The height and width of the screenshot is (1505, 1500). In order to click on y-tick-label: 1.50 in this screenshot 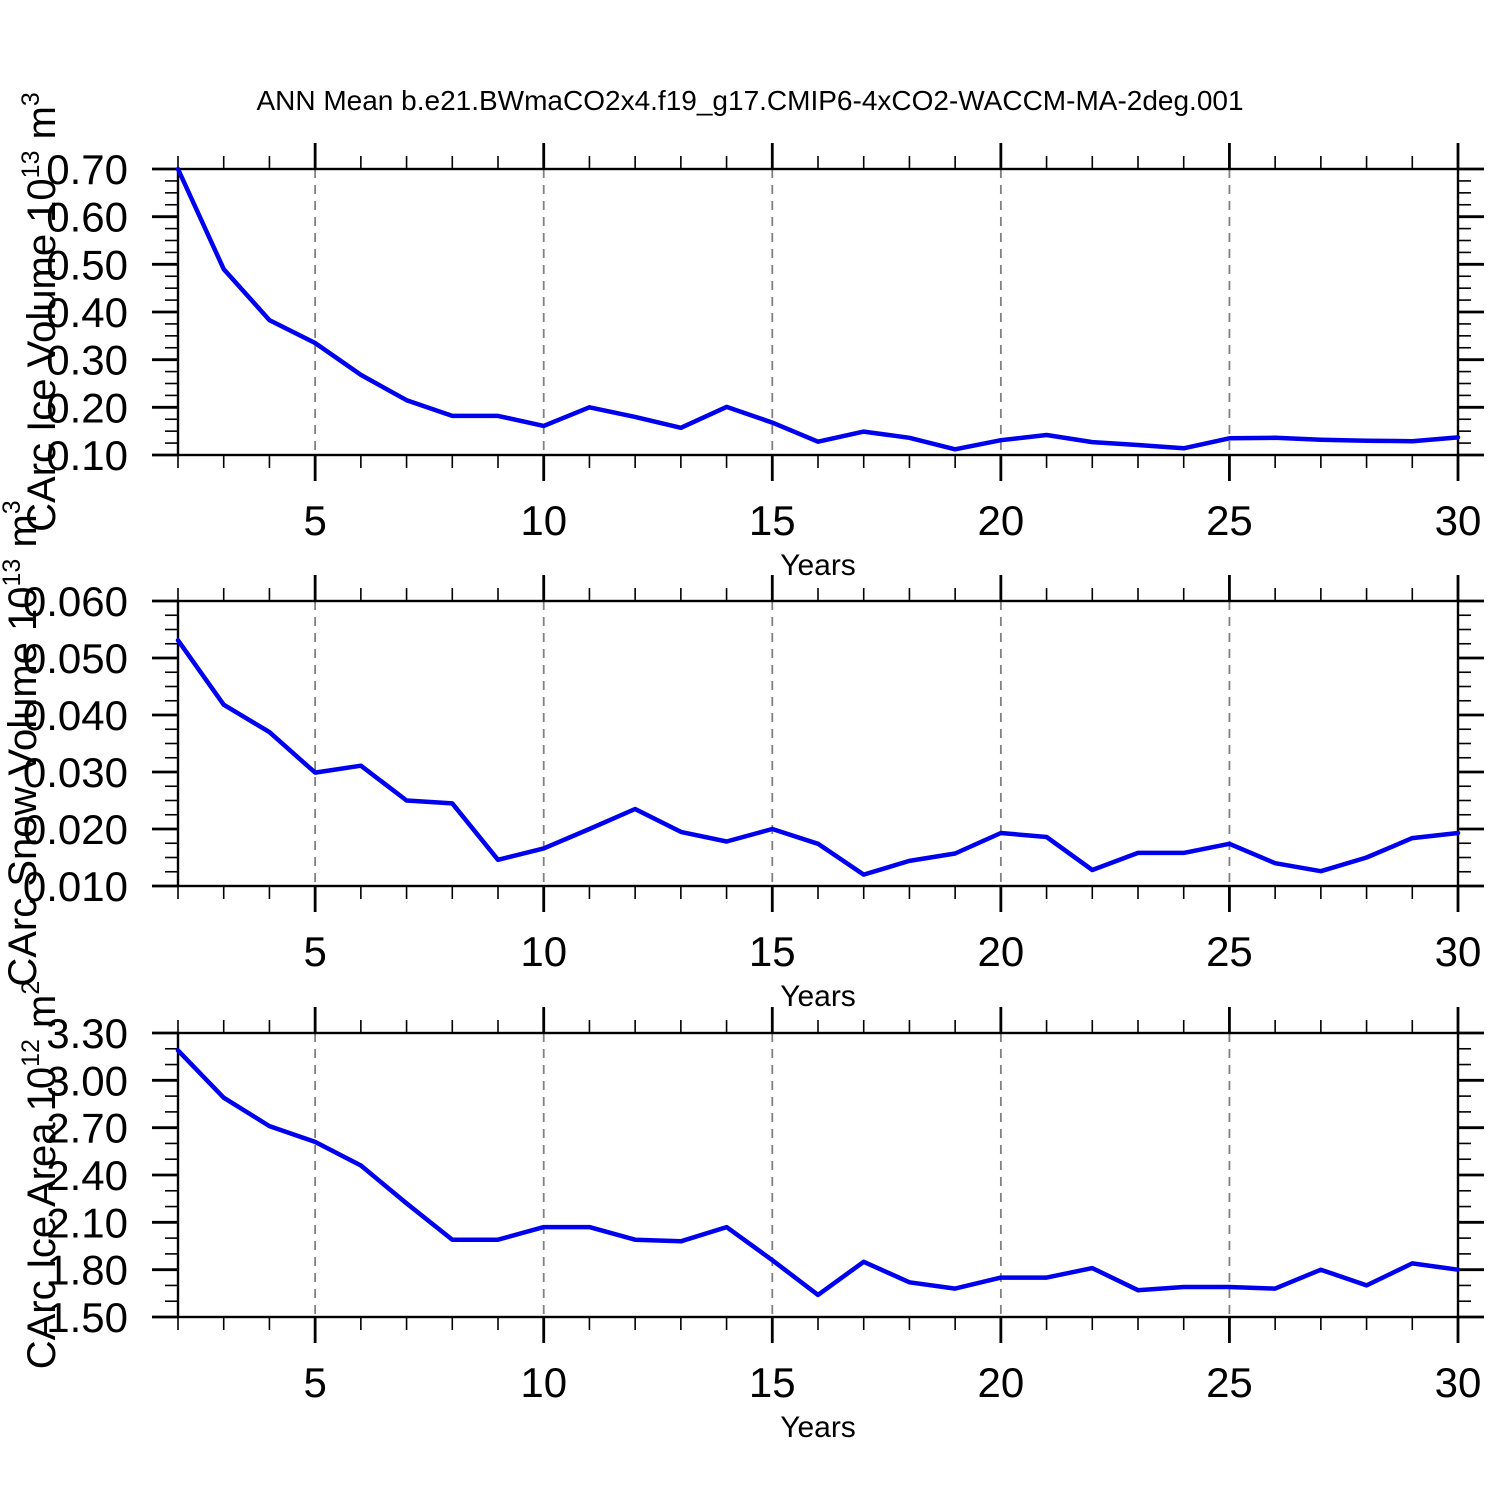, I will do `click(87, 1317)`.